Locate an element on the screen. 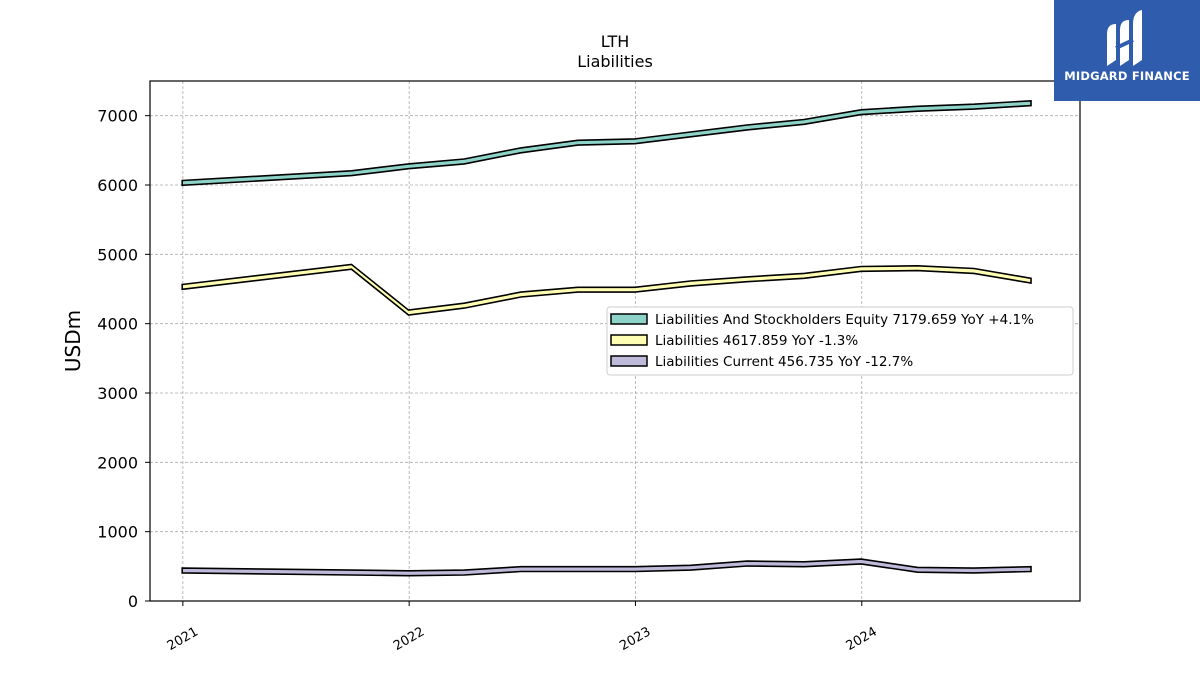  x-tick-label: 2021 is located at coordinates (183, 639).